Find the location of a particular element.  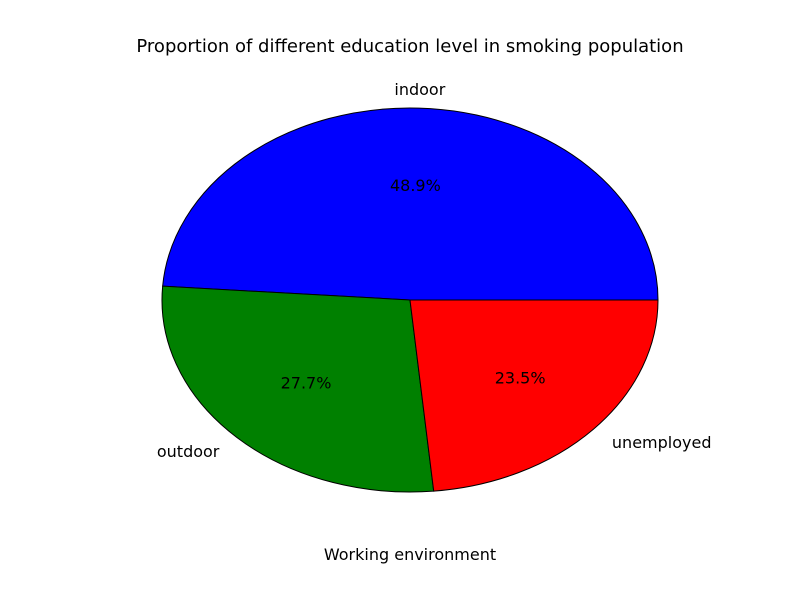

slice-label-indoor: indoor is located at coordinates (419, 89).